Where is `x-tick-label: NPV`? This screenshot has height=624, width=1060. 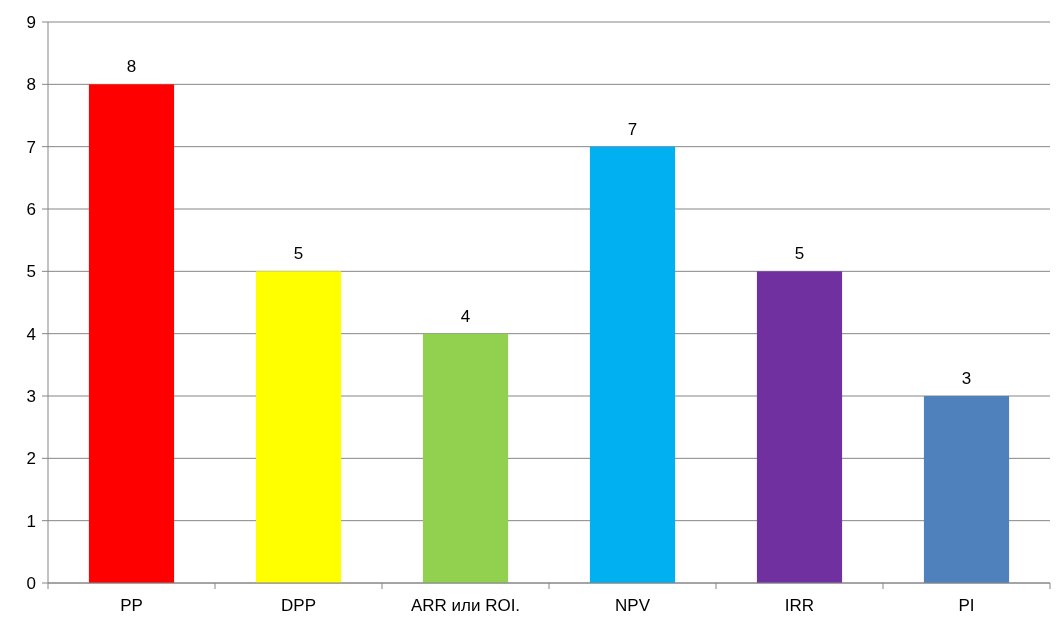
x-tick-label: NPV is located at coordinates (633, 605).